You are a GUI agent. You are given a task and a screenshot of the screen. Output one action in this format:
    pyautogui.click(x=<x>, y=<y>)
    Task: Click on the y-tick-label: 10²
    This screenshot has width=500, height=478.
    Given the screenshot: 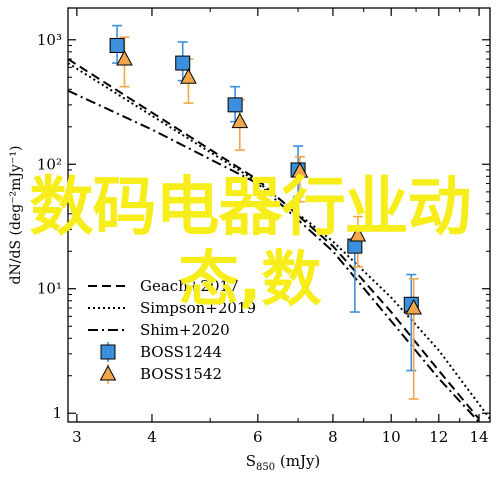 What is the action you would take?
    pyautogui.click(x=49, y=164)
    